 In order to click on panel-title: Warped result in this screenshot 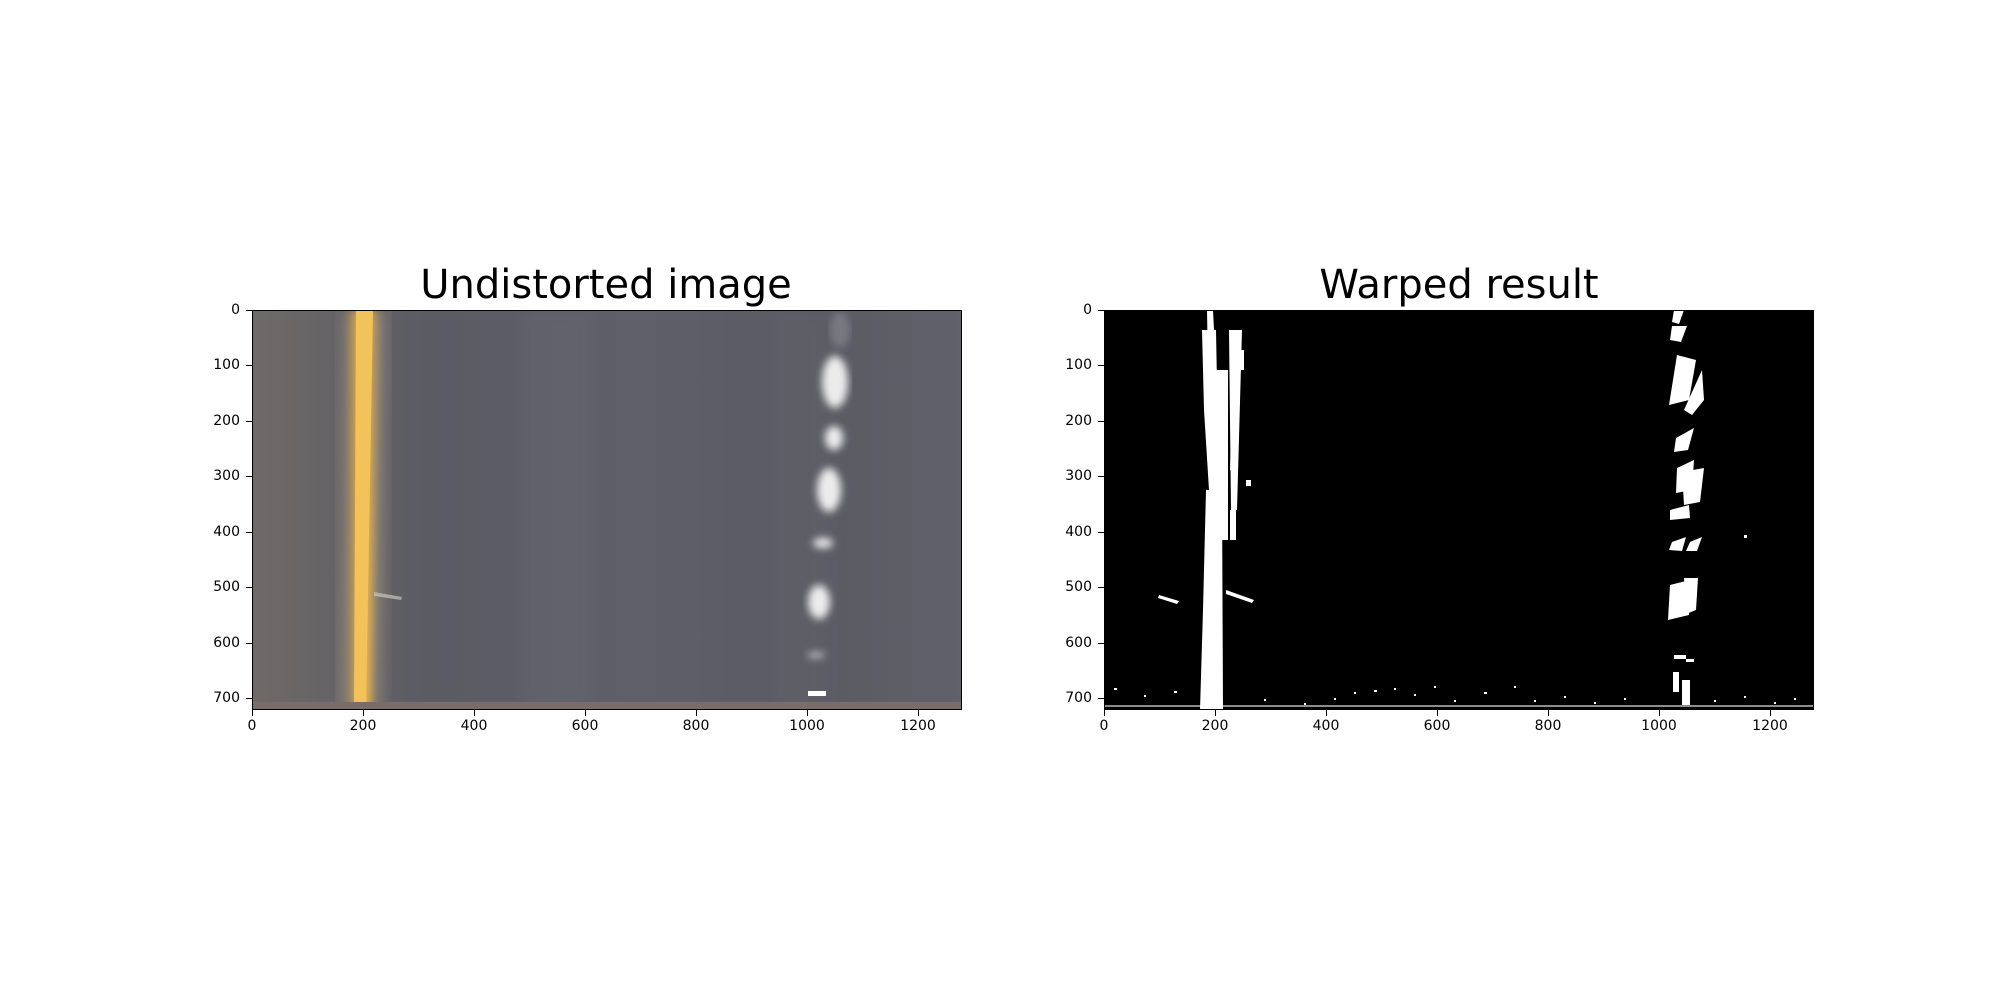, I will do `click(1459, 285)`.